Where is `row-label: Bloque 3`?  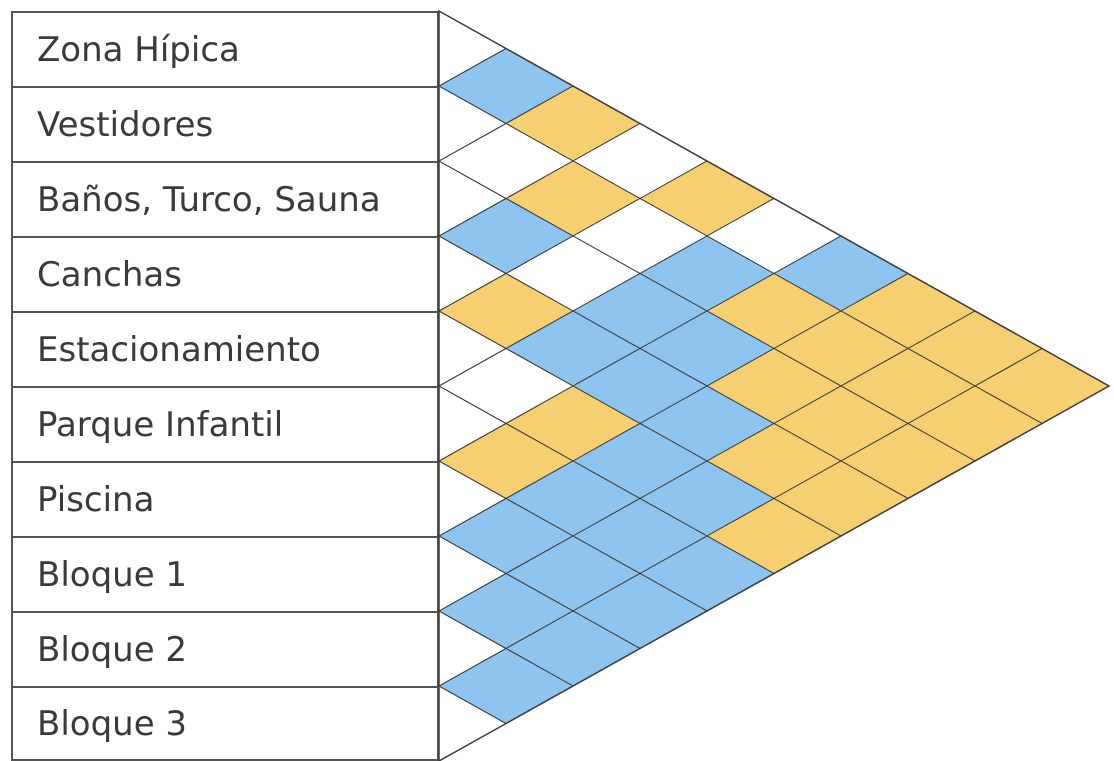 row-label: Bloque 3 is located at coordinates (225, 723).